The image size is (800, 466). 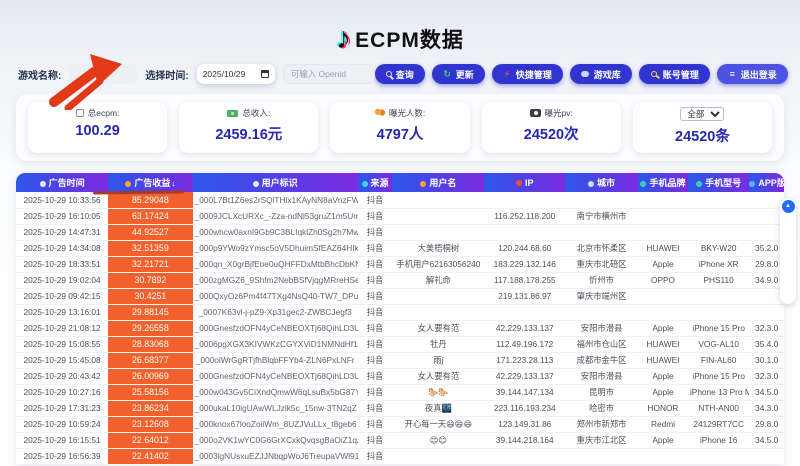 I want to click on game-library-button: 游戏库, so click(x=600, y=74).